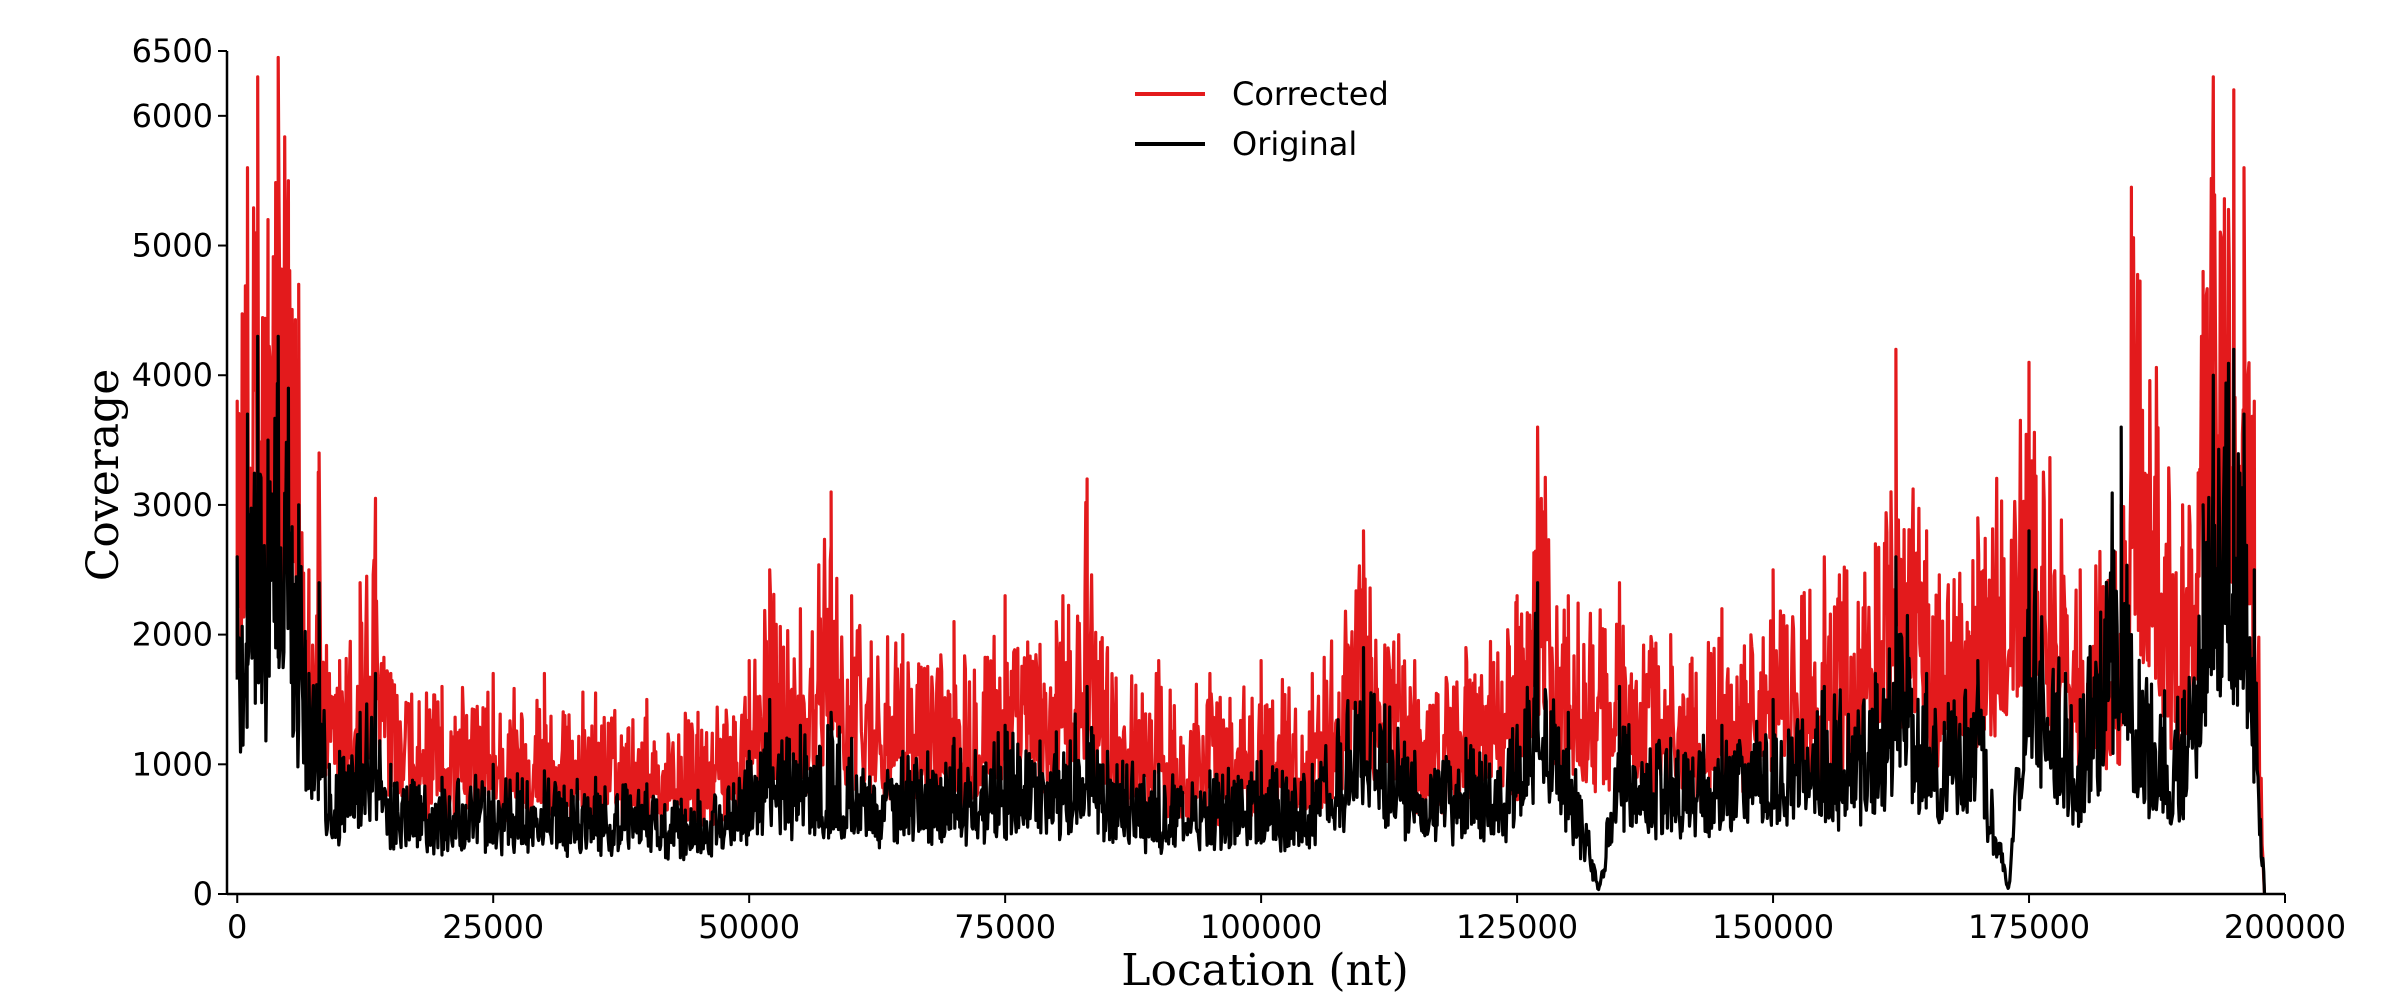  Describe the element at coordinates (172, 51) in the screenshot. I see `y-tick-label: 6500` at that location.